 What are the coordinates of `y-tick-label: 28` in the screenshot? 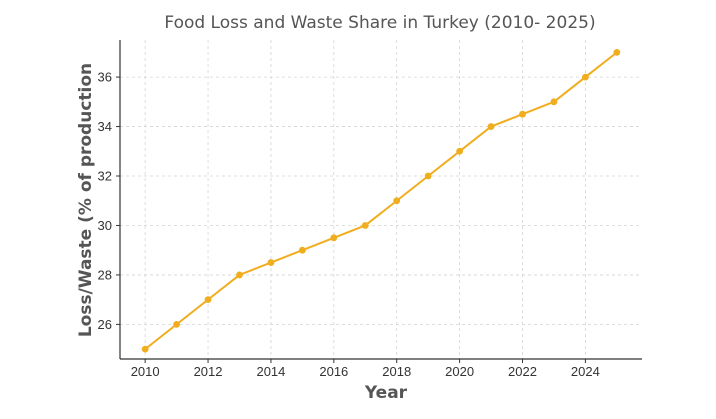 It's located at (105, 274).